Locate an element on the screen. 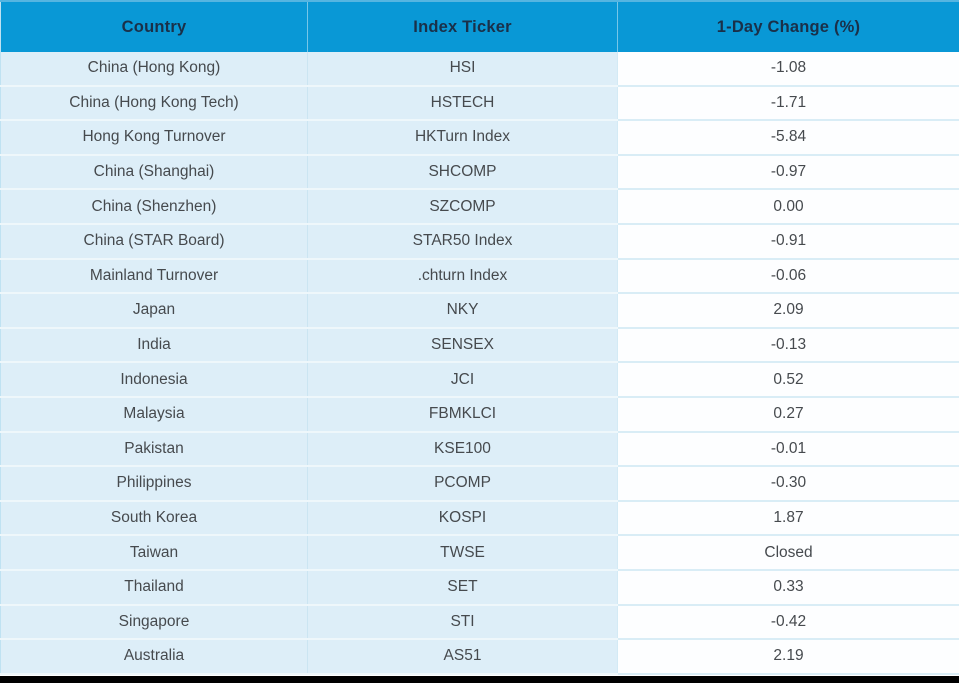 This screenshot has width=959, height=683. ticker-cell: PCOMP is located at coordinates (462, 484).